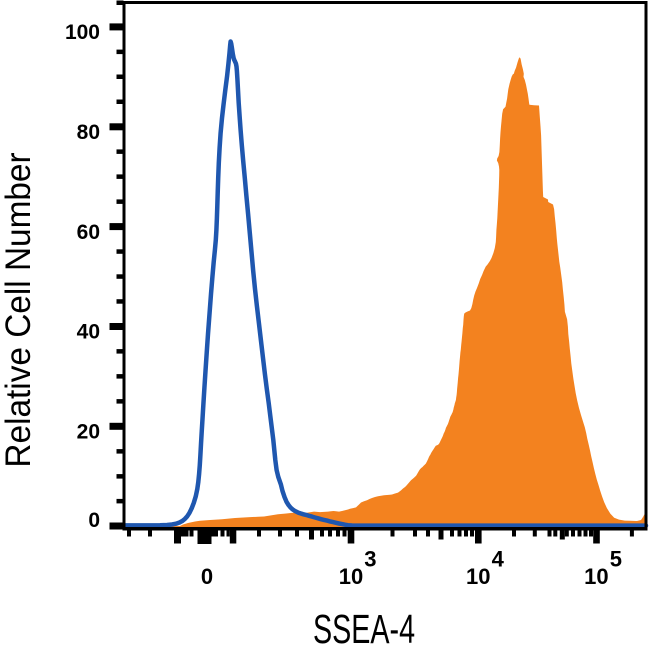  What do you see at coordinates (88, 432) in the screenshot?
I see `svg-text: 20` at bounding box center [88, 432].